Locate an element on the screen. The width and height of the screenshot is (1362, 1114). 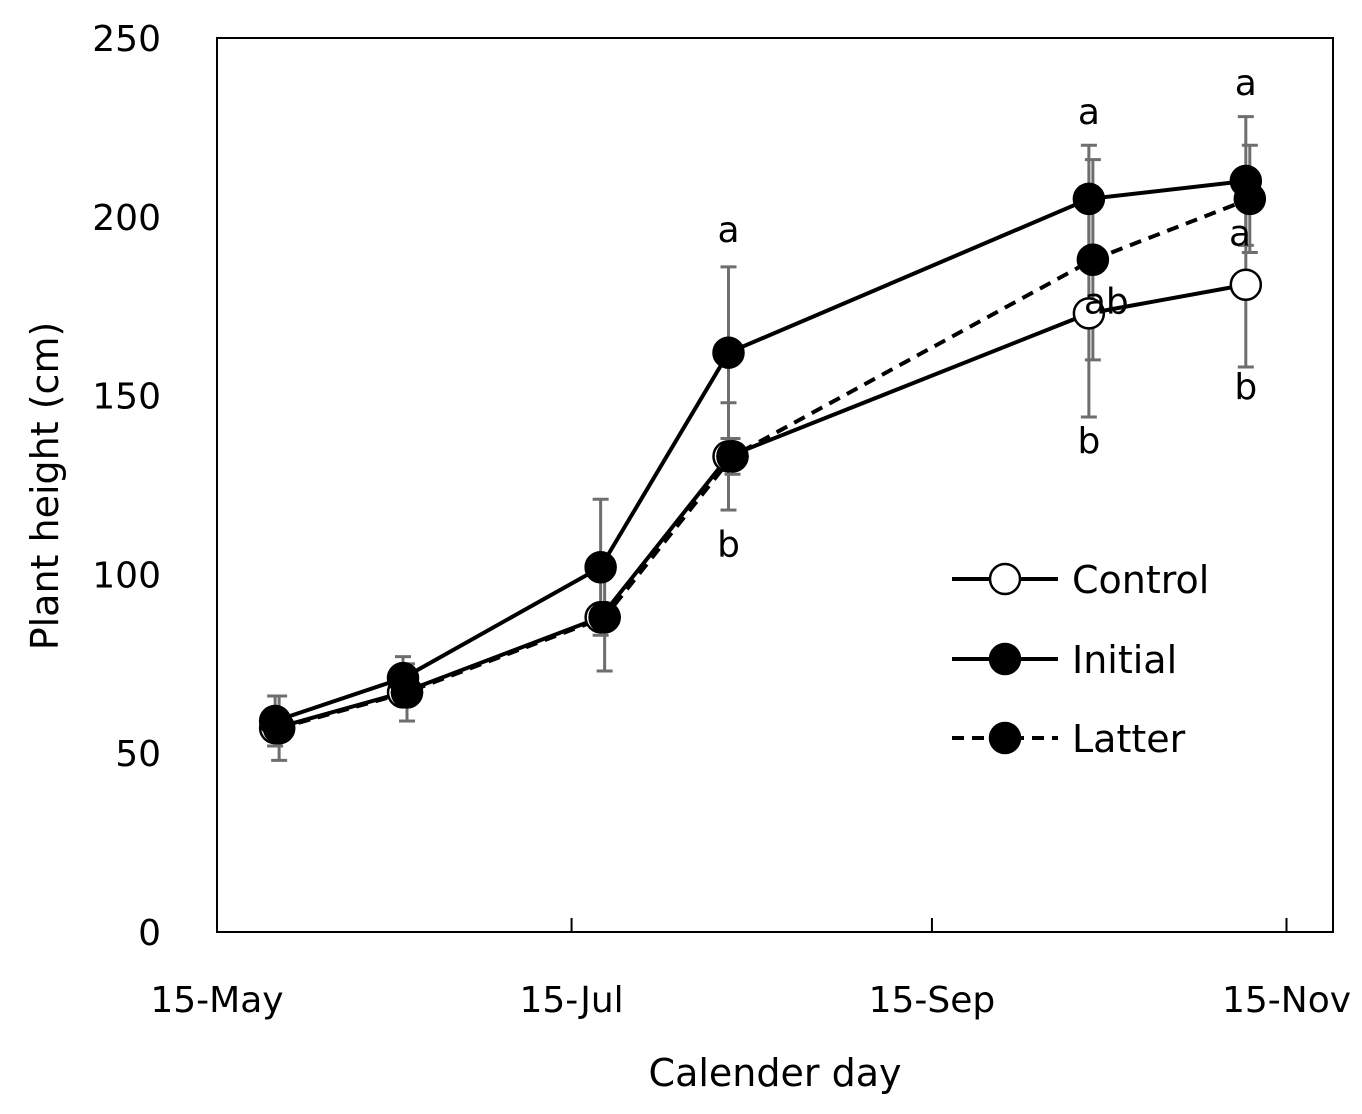
y-axis-title: Plant height (cm) is located at coordinates (45, 486).